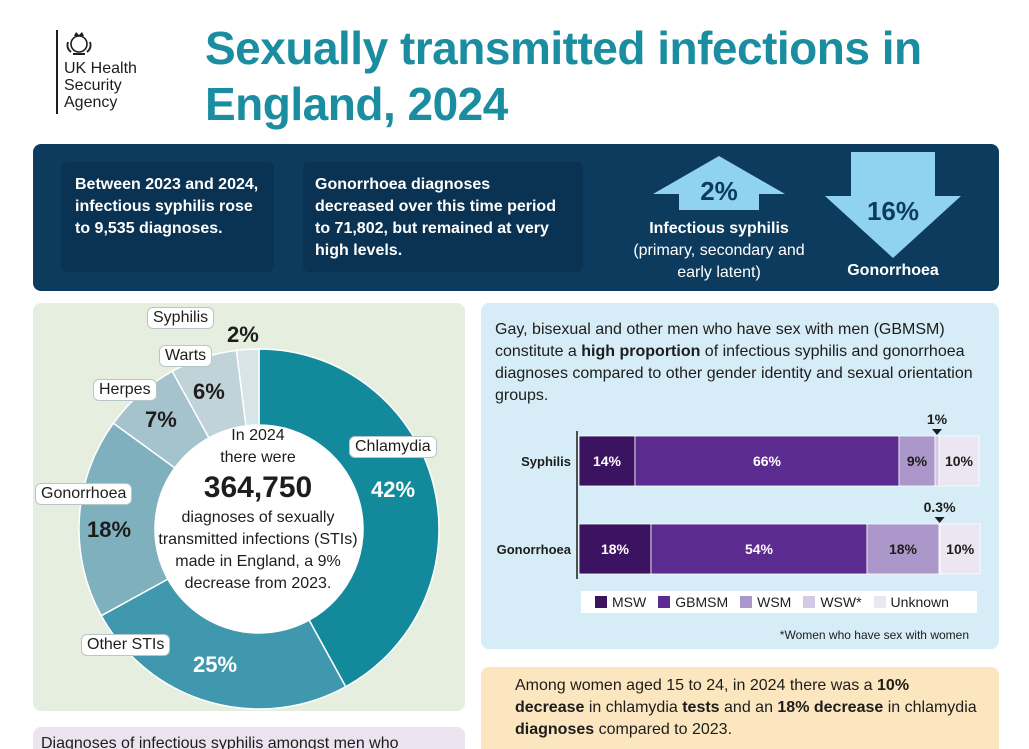 The height and width of the screenshot is (749, 1029). I want to click on bar-label-gonorrhoea-gbmsm: 54%, so click(759, 549).